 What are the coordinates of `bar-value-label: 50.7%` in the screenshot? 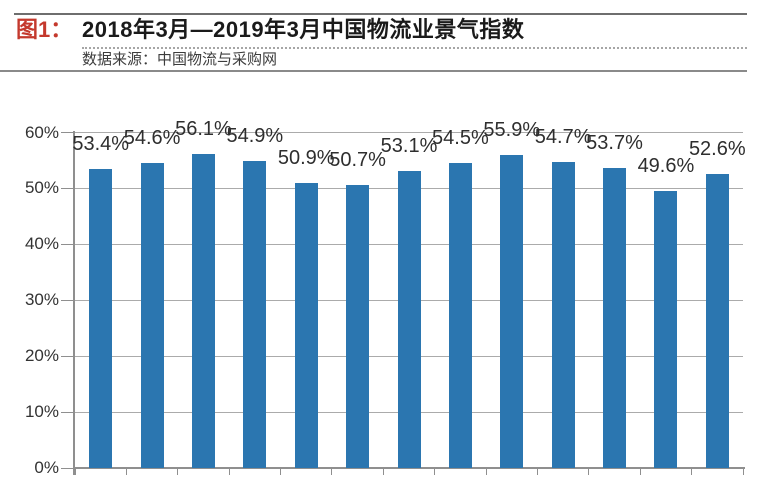 It's located at (357, 159).